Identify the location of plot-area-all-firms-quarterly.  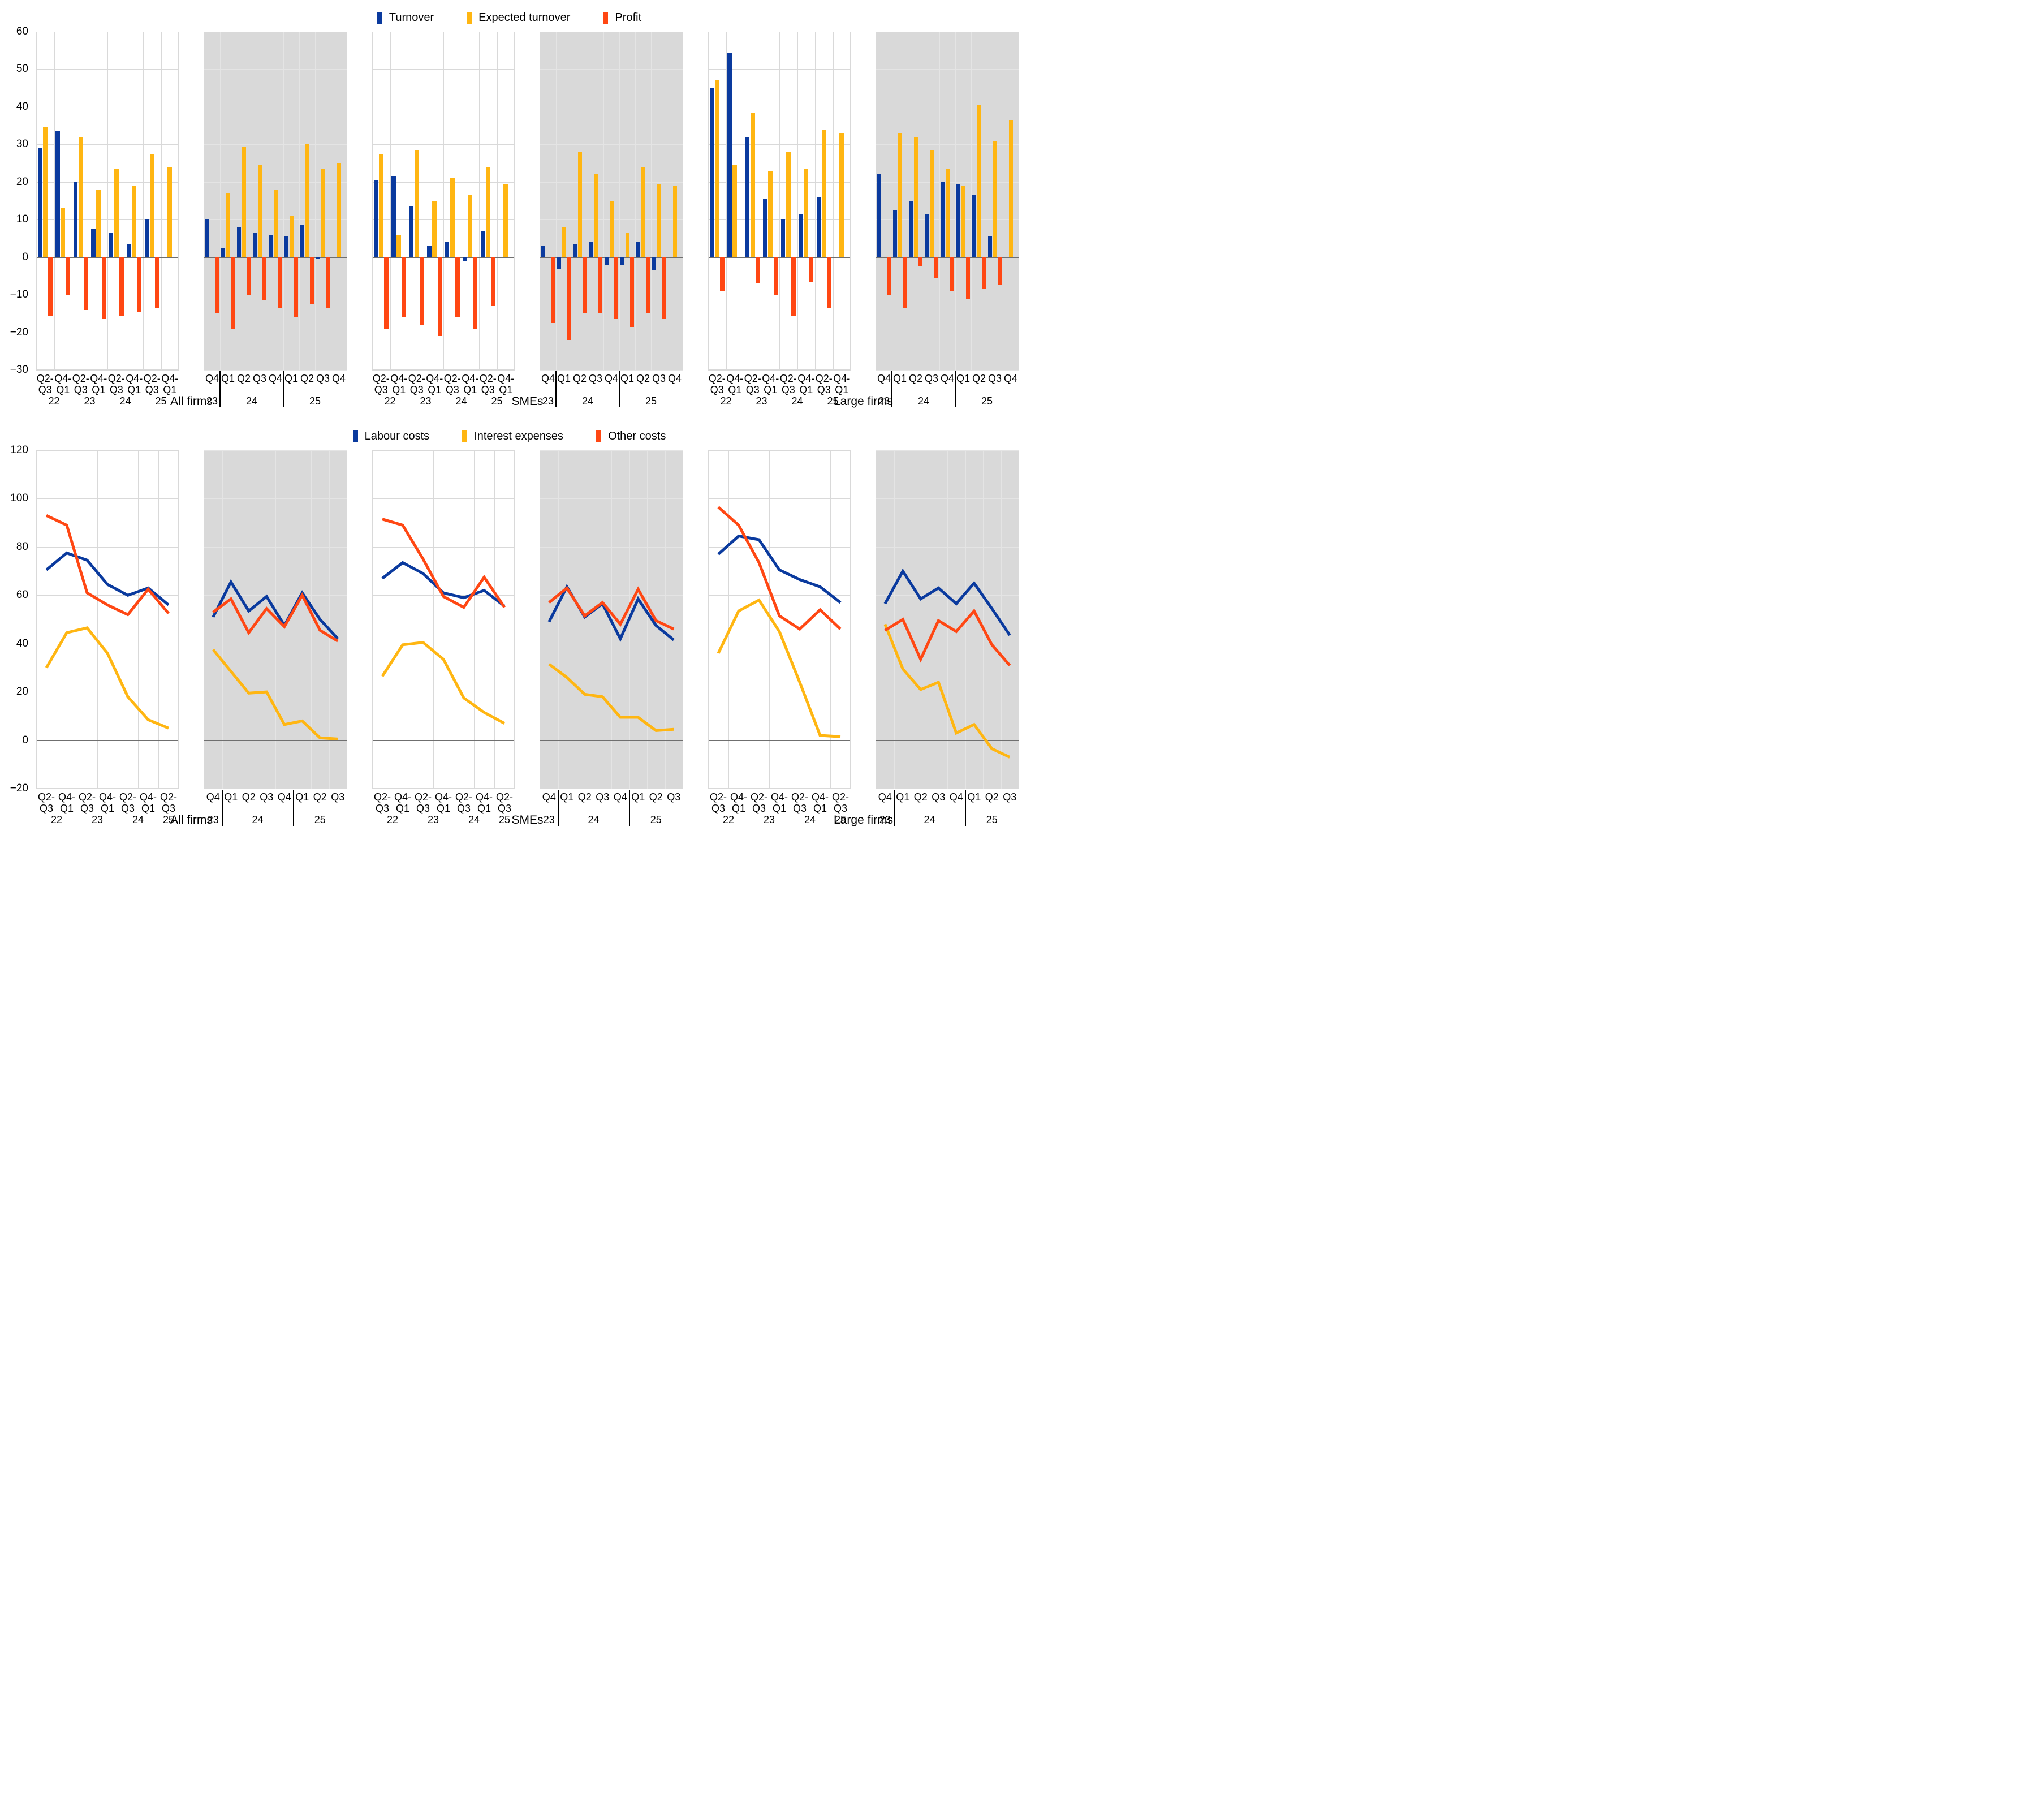
(275, 619).